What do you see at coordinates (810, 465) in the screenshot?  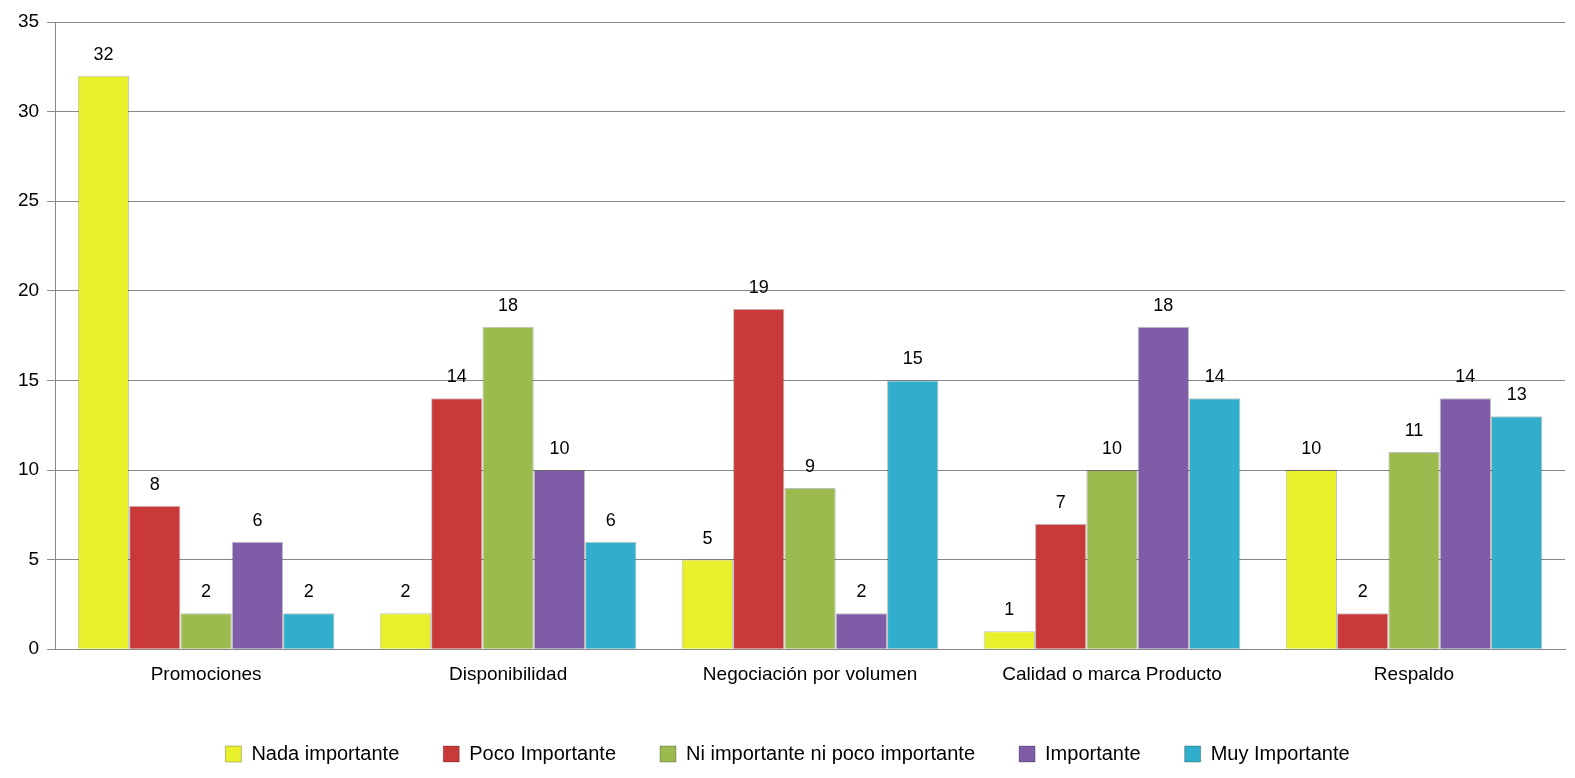 I see `data-label: 9` at bounding box center [810, 465].